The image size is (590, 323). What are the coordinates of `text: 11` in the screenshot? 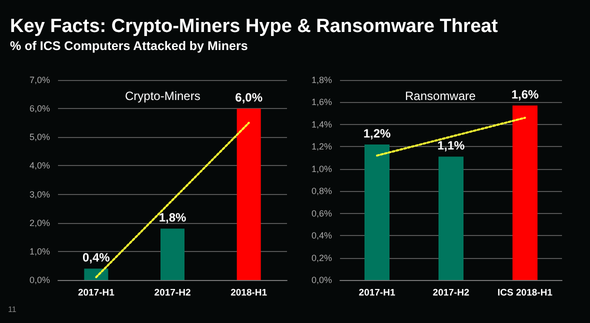 It's located at (12, 309).